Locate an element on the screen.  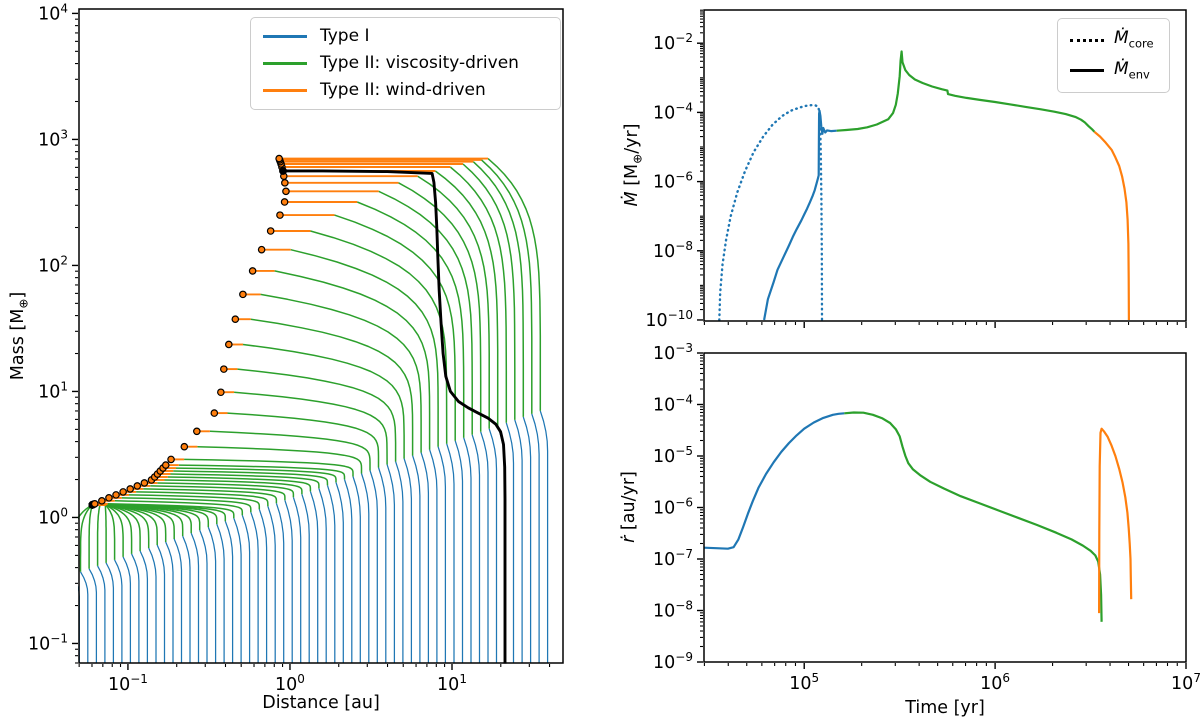
svg-text: 10⁻⁷ is located at coordinates (673, 558).